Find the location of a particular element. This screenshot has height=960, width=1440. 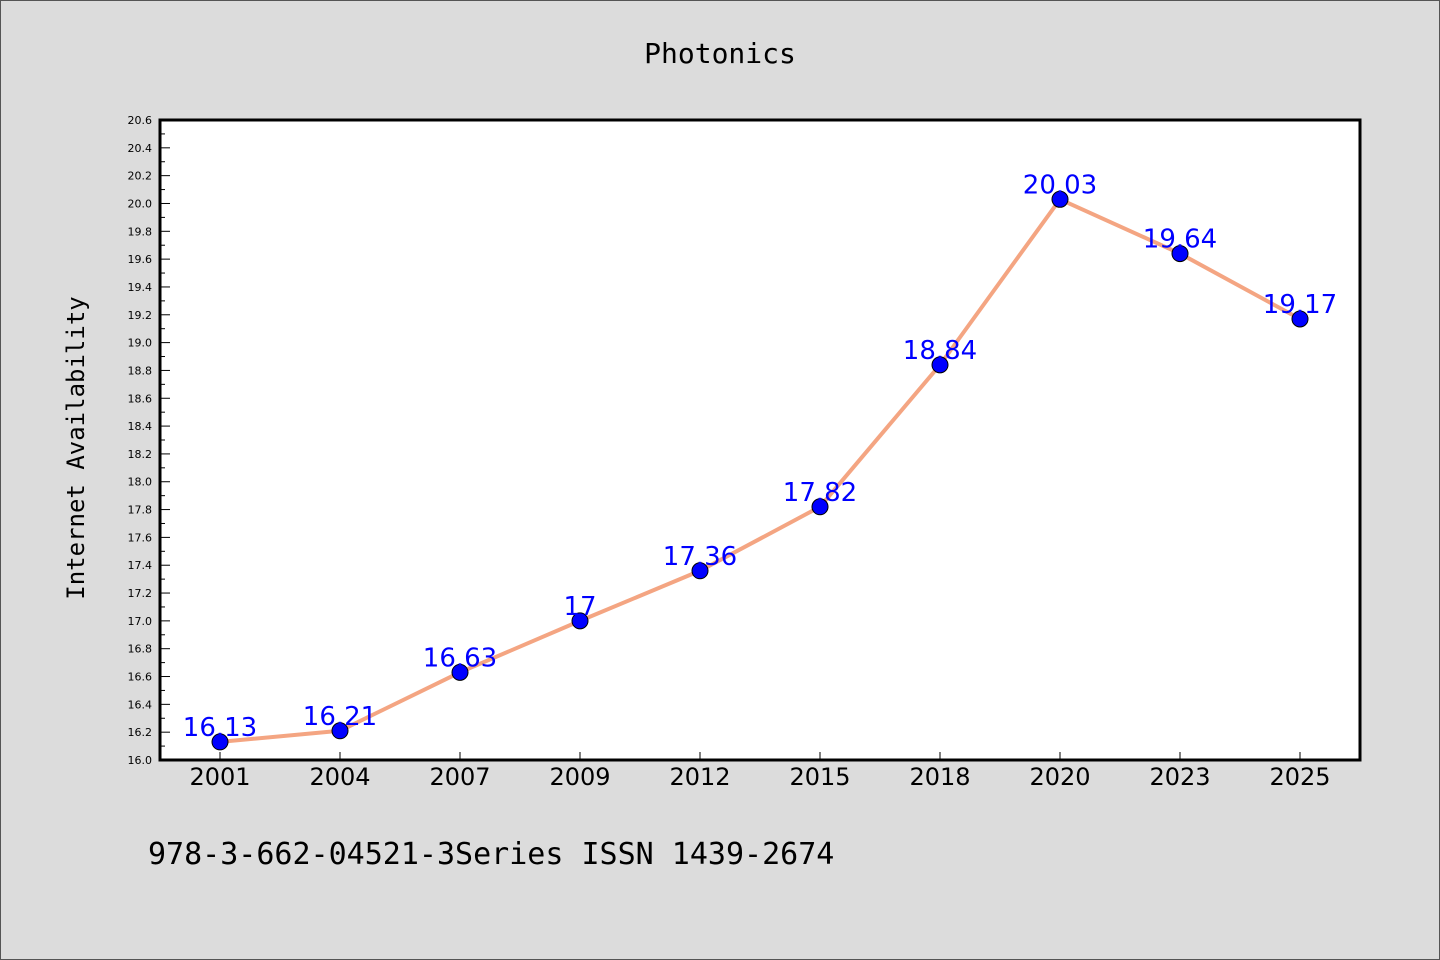

y-tick-label: 18.6 is located at coordinates (140, 398).